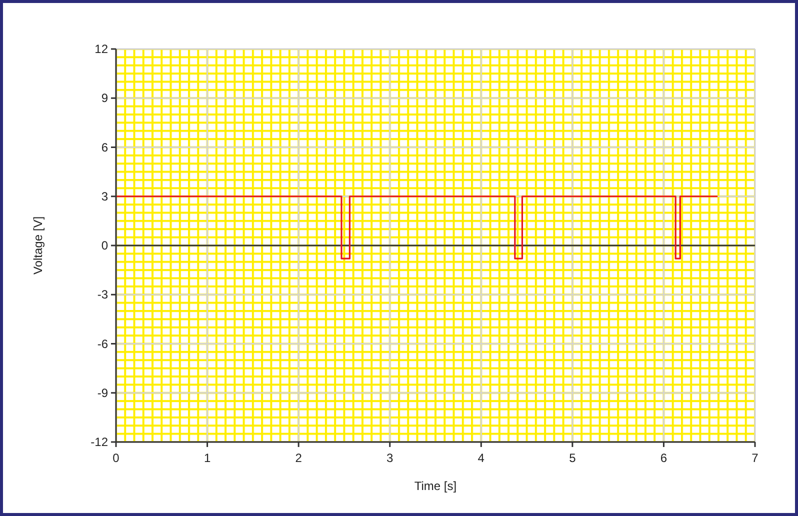 Image resolution: width=798 pixels, height=516 pixels. What do you see at coordinates (298, 458) in the screenshot?
I see `x-tick-label: 2` at bounding box center [298, 458].